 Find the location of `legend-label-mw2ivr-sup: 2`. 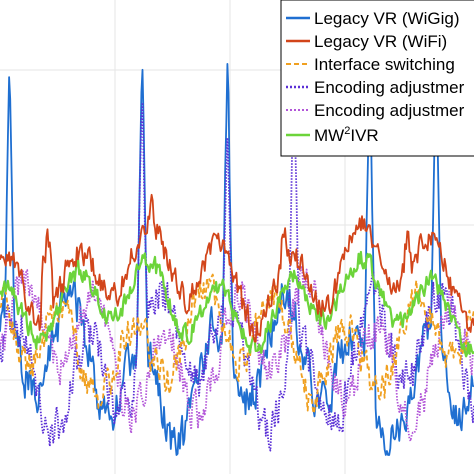

legend-label-mw2ivr-sup: 2 is located at coordinates (347, 131).